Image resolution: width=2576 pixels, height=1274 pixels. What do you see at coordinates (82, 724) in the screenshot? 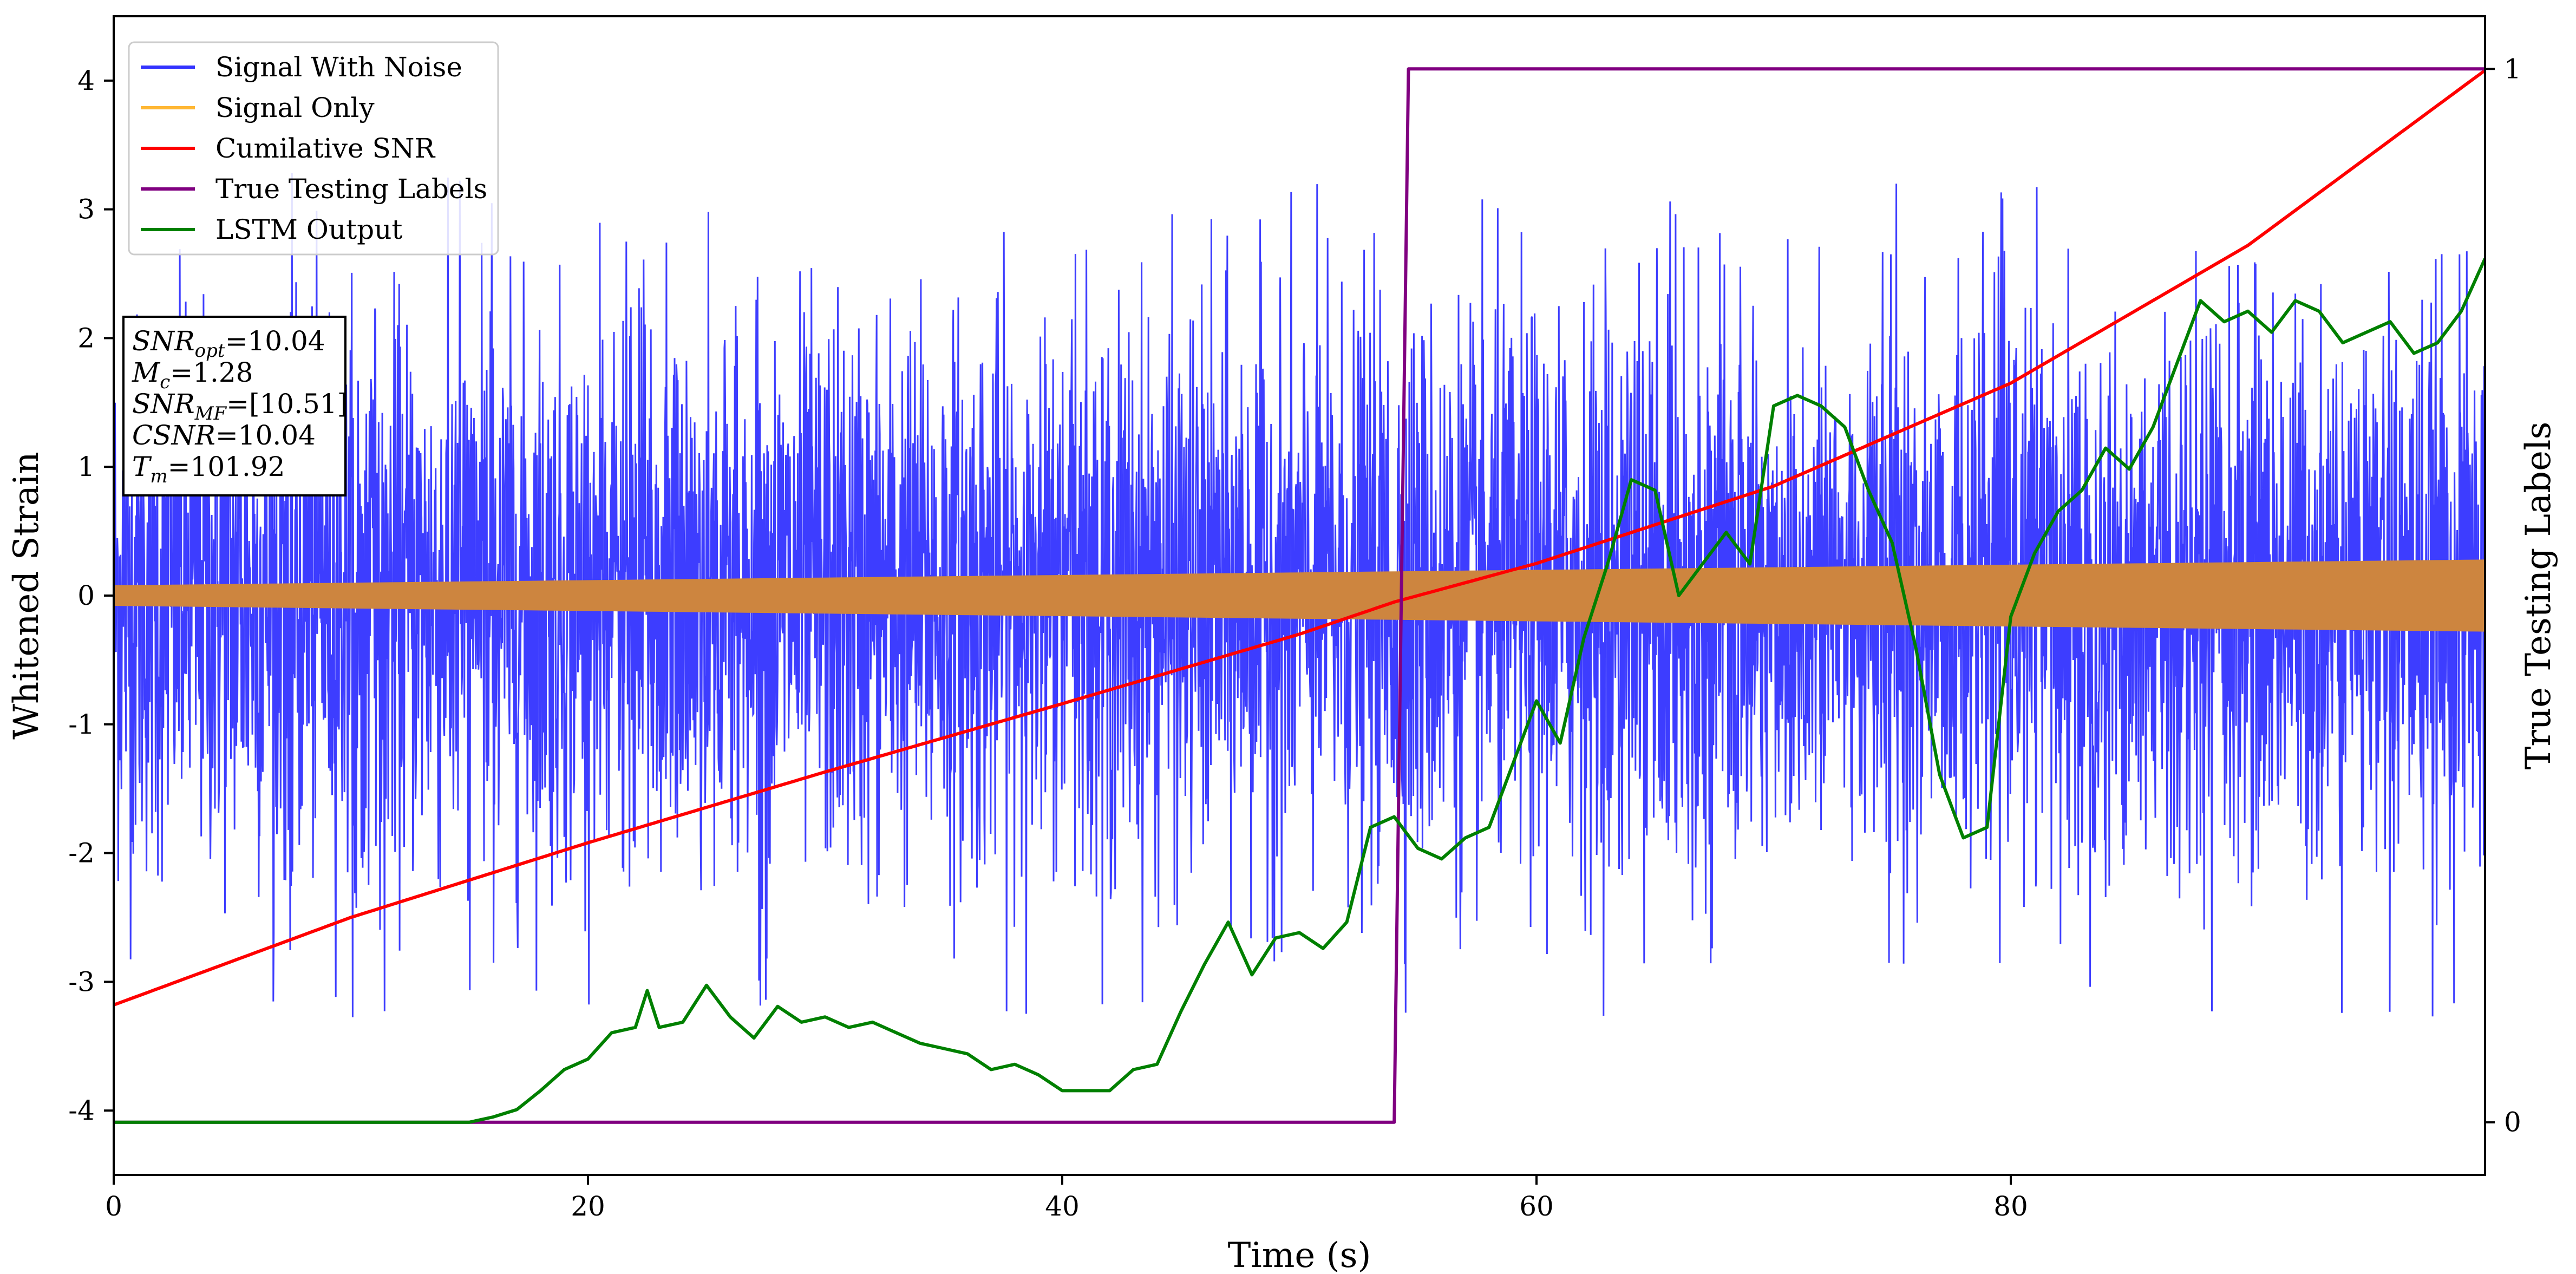
I see `y-tick-label: -1` at bounding box center [82, 724].